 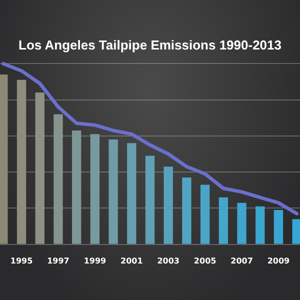 What do you see at coordinates (95, 261) in the screenshot?
I see `x-tick-label: 1999` at bounding box center [95, 261].